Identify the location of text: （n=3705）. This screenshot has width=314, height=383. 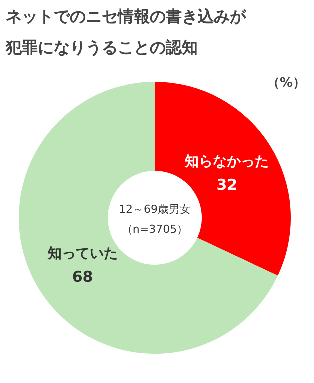
(155, 229).